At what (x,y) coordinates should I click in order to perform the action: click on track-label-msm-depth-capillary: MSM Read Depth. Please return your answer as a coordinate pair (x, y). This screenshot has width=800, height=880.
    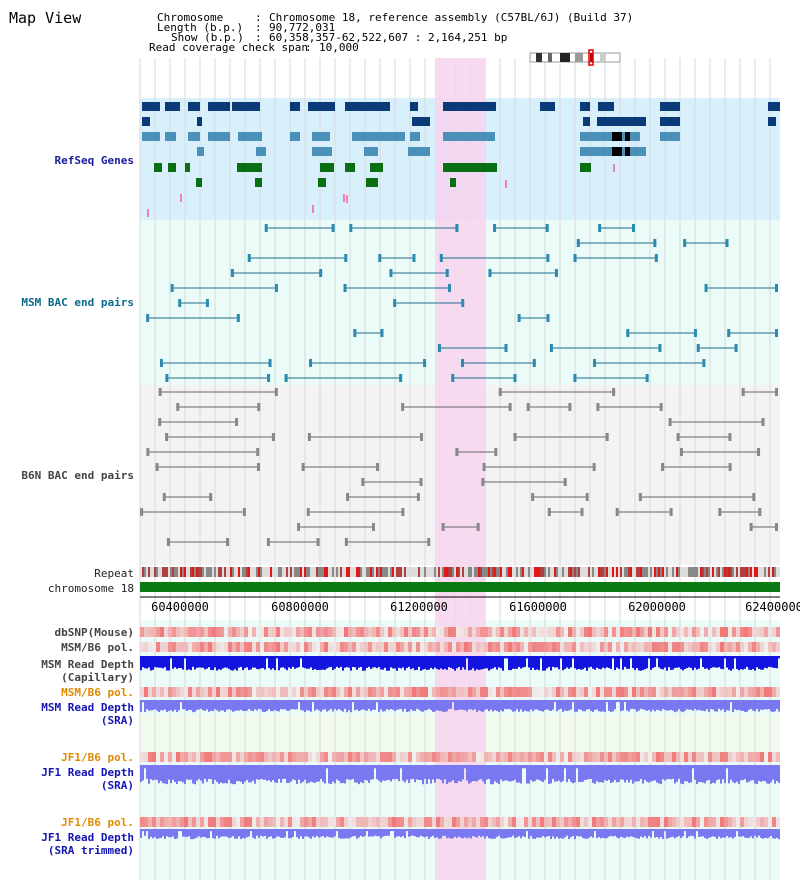
    Looking at the image, I should click on (87, 664).